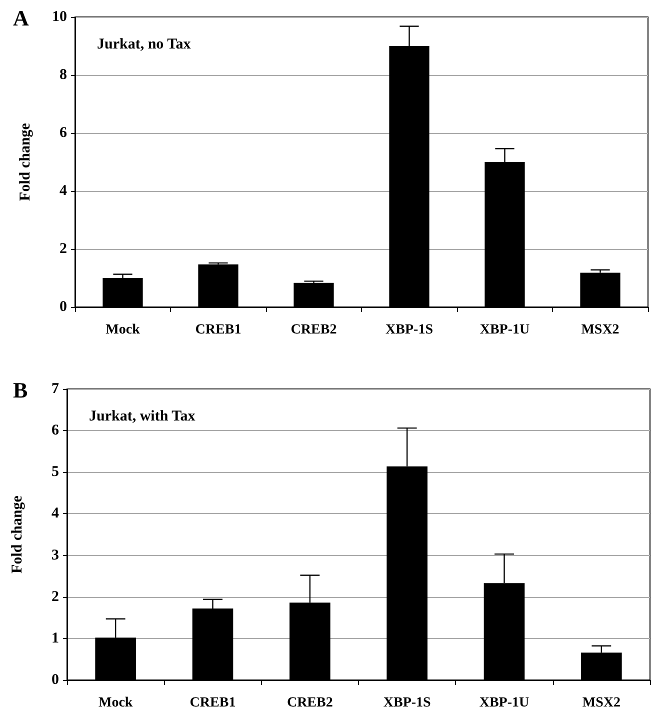 This screenshot has height=715, width=657. What do you see at coordinates (56, 389) in the screenshot?
I see `y-tick-label: 7` at bounding box center [56, 389].